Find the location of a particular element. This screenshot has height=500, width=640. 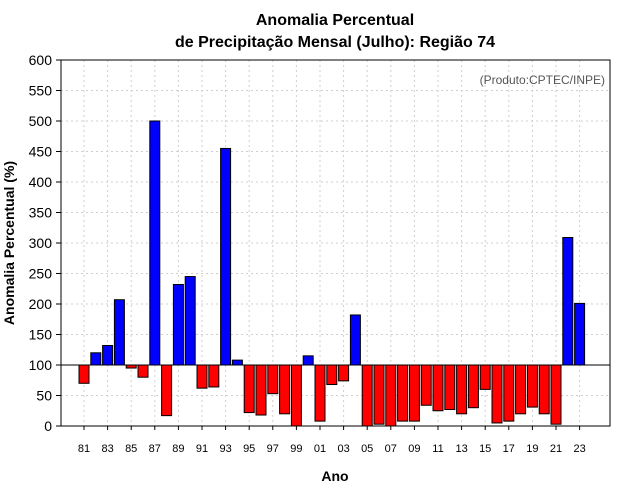

x-tick-label: 03 is located at coordinates (343, 449).